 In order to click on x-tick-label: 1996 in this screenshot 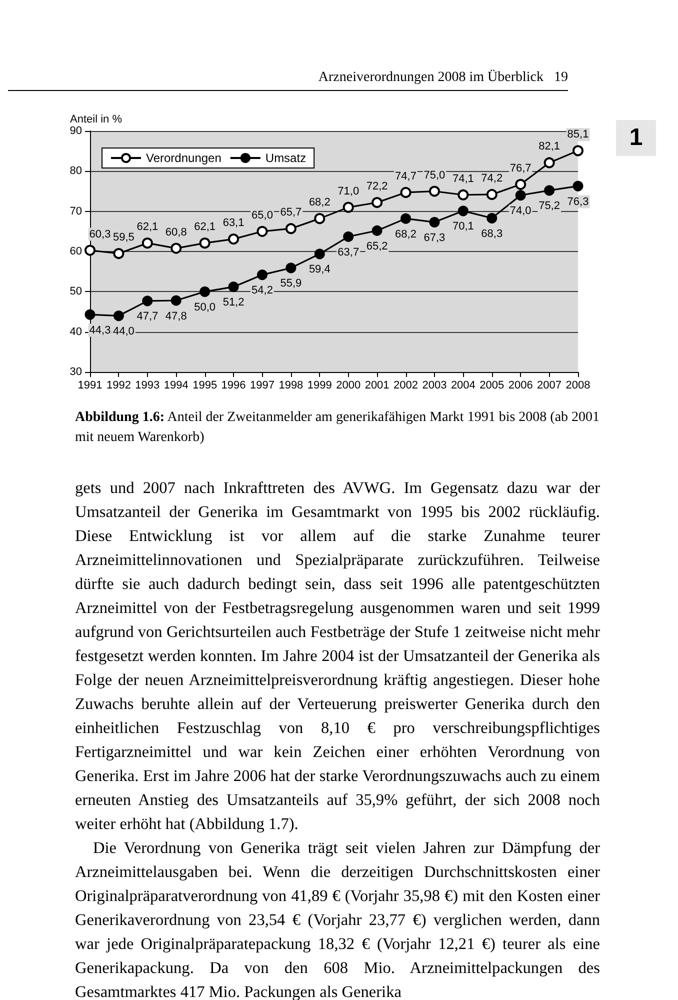, I will do `click(233, 386)`.